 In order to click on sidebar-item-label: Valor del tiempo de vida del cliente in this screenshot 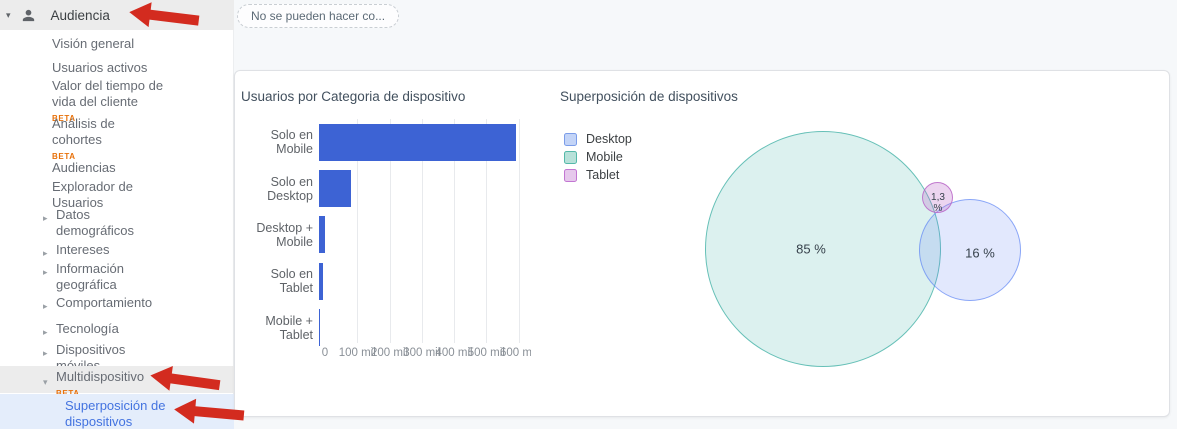, I will do `click(108, 93)`.